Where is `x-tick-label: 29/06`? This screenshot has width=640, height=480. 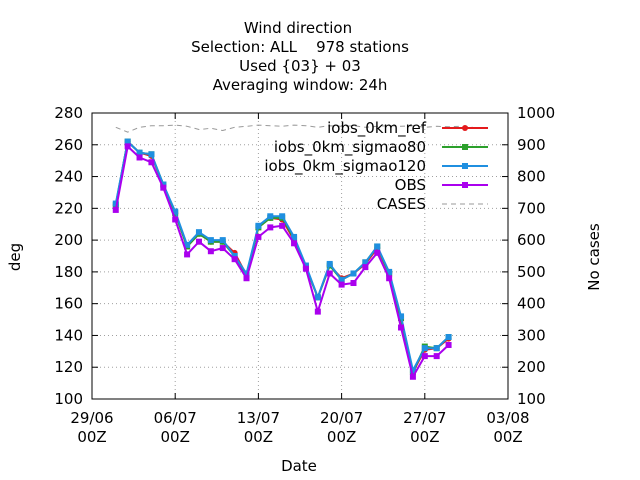
x-tick-label: 29/06 is located at coordinates (91, 418).